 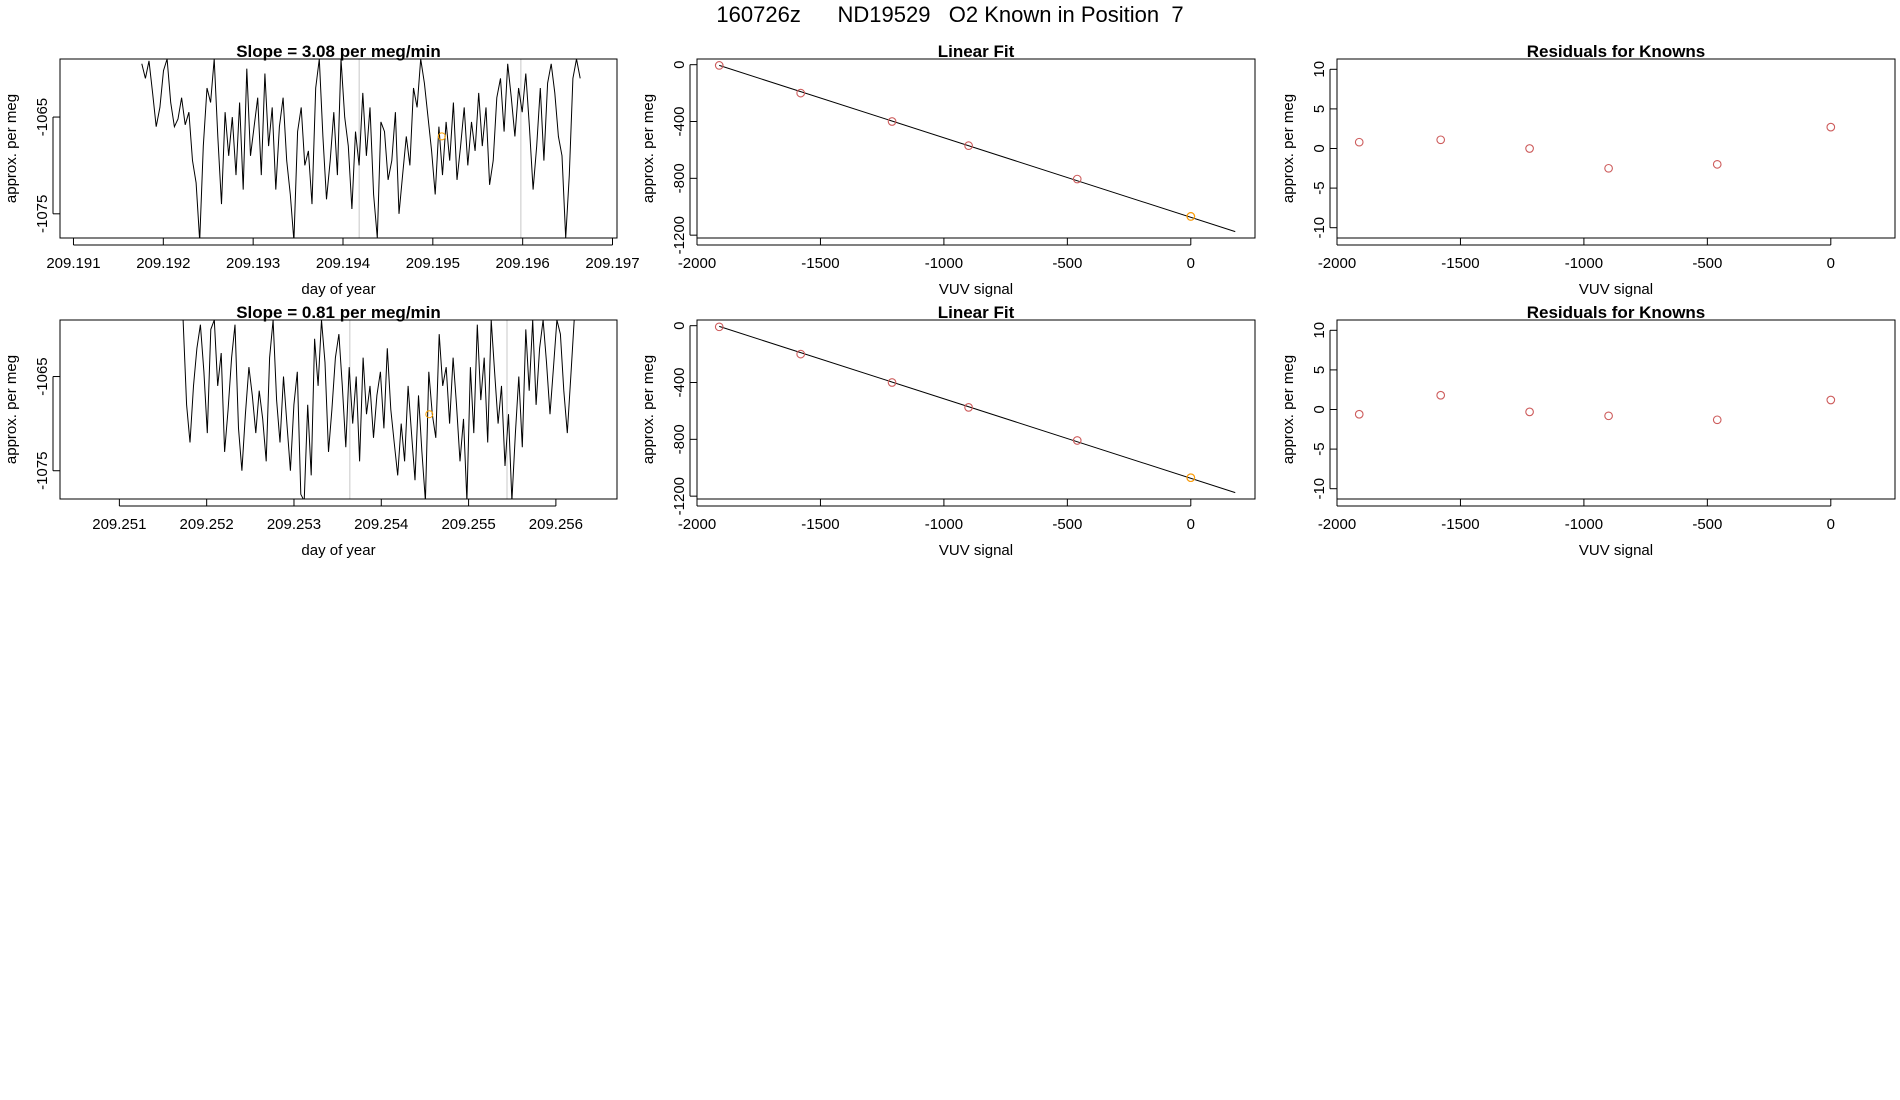 I want to click on x-tick-label: 209.252, so click(x=207, y=524).